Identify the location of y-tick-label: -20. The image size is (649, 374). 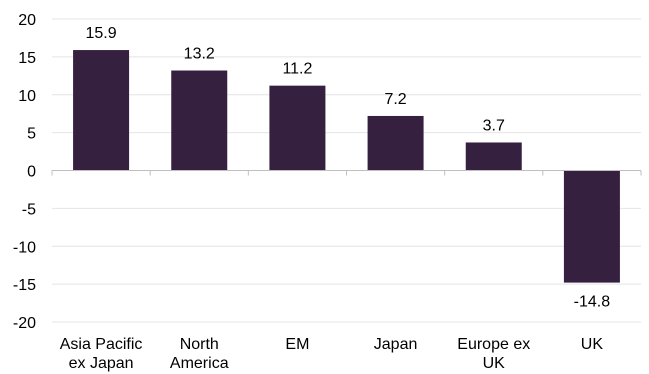
(24, 323).